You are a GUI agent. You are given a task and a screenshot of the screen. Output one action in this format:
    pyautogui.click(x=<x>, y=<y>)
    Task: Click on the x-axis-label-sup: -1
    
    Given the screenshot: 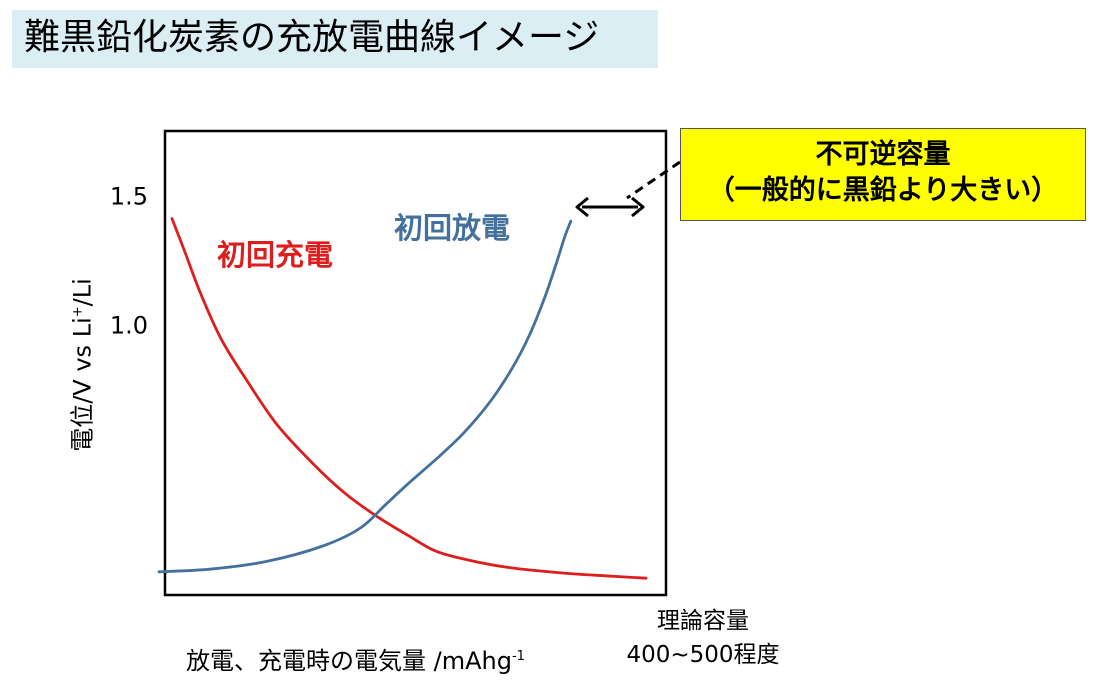 What is the action you would take?
    pyautogui.click(x=518, y=656)
    